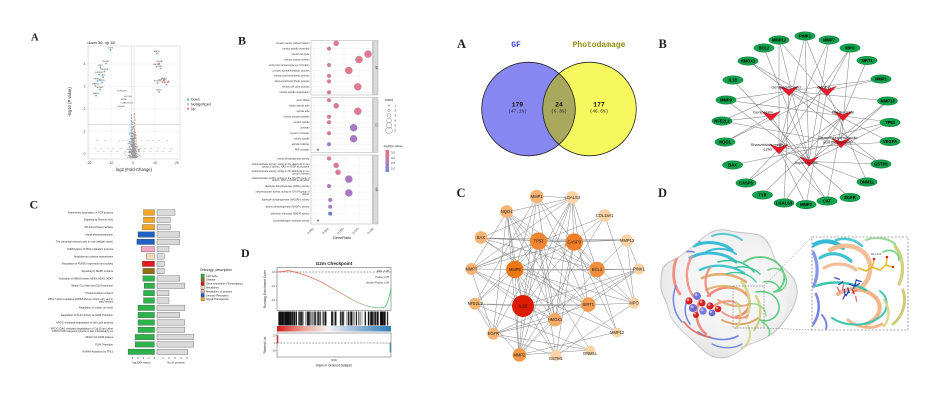 The image size is (932, 405). I want to click on svg-text: ester, so click(769, 148).